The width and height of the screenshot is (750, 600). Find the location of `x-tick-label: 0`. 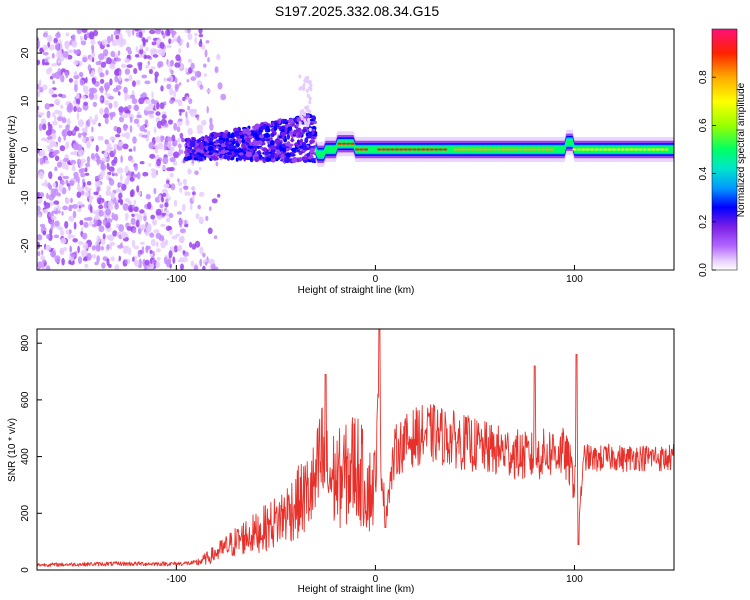

x-tick-label: 0 is located at coordinates (376, 579).